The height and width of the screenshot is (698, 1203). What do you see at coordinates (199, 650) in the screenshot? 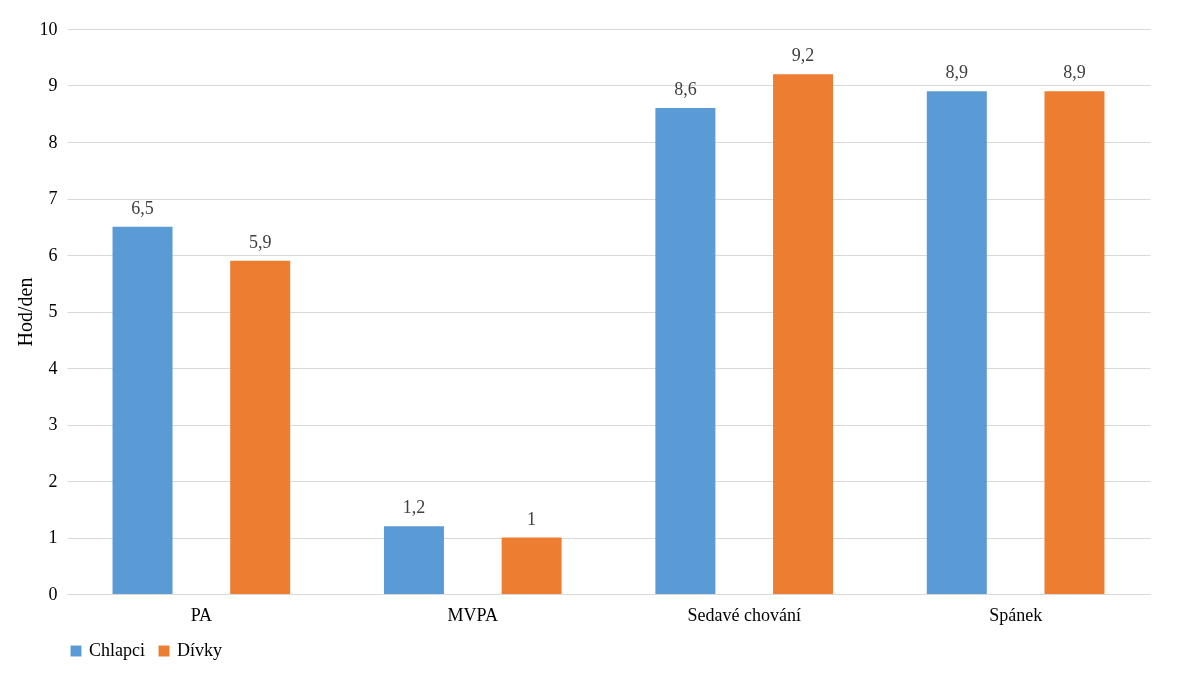
I see `legend-label: Dívky` at bounding box center [199, 650].